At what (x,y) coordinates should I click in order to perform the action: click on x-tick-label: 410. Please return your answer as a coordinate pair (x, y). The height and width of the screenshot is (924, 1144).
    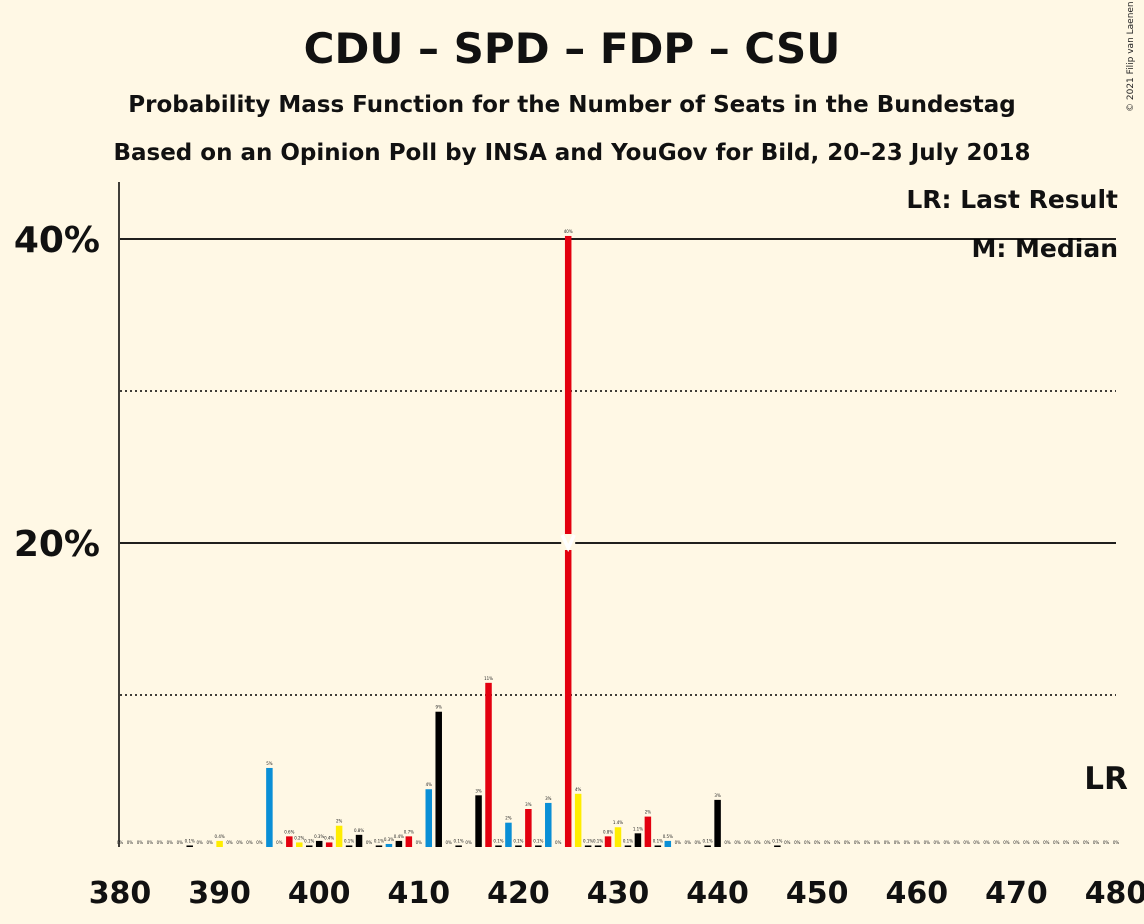
    Looking at the image, I should click on (418, 893).